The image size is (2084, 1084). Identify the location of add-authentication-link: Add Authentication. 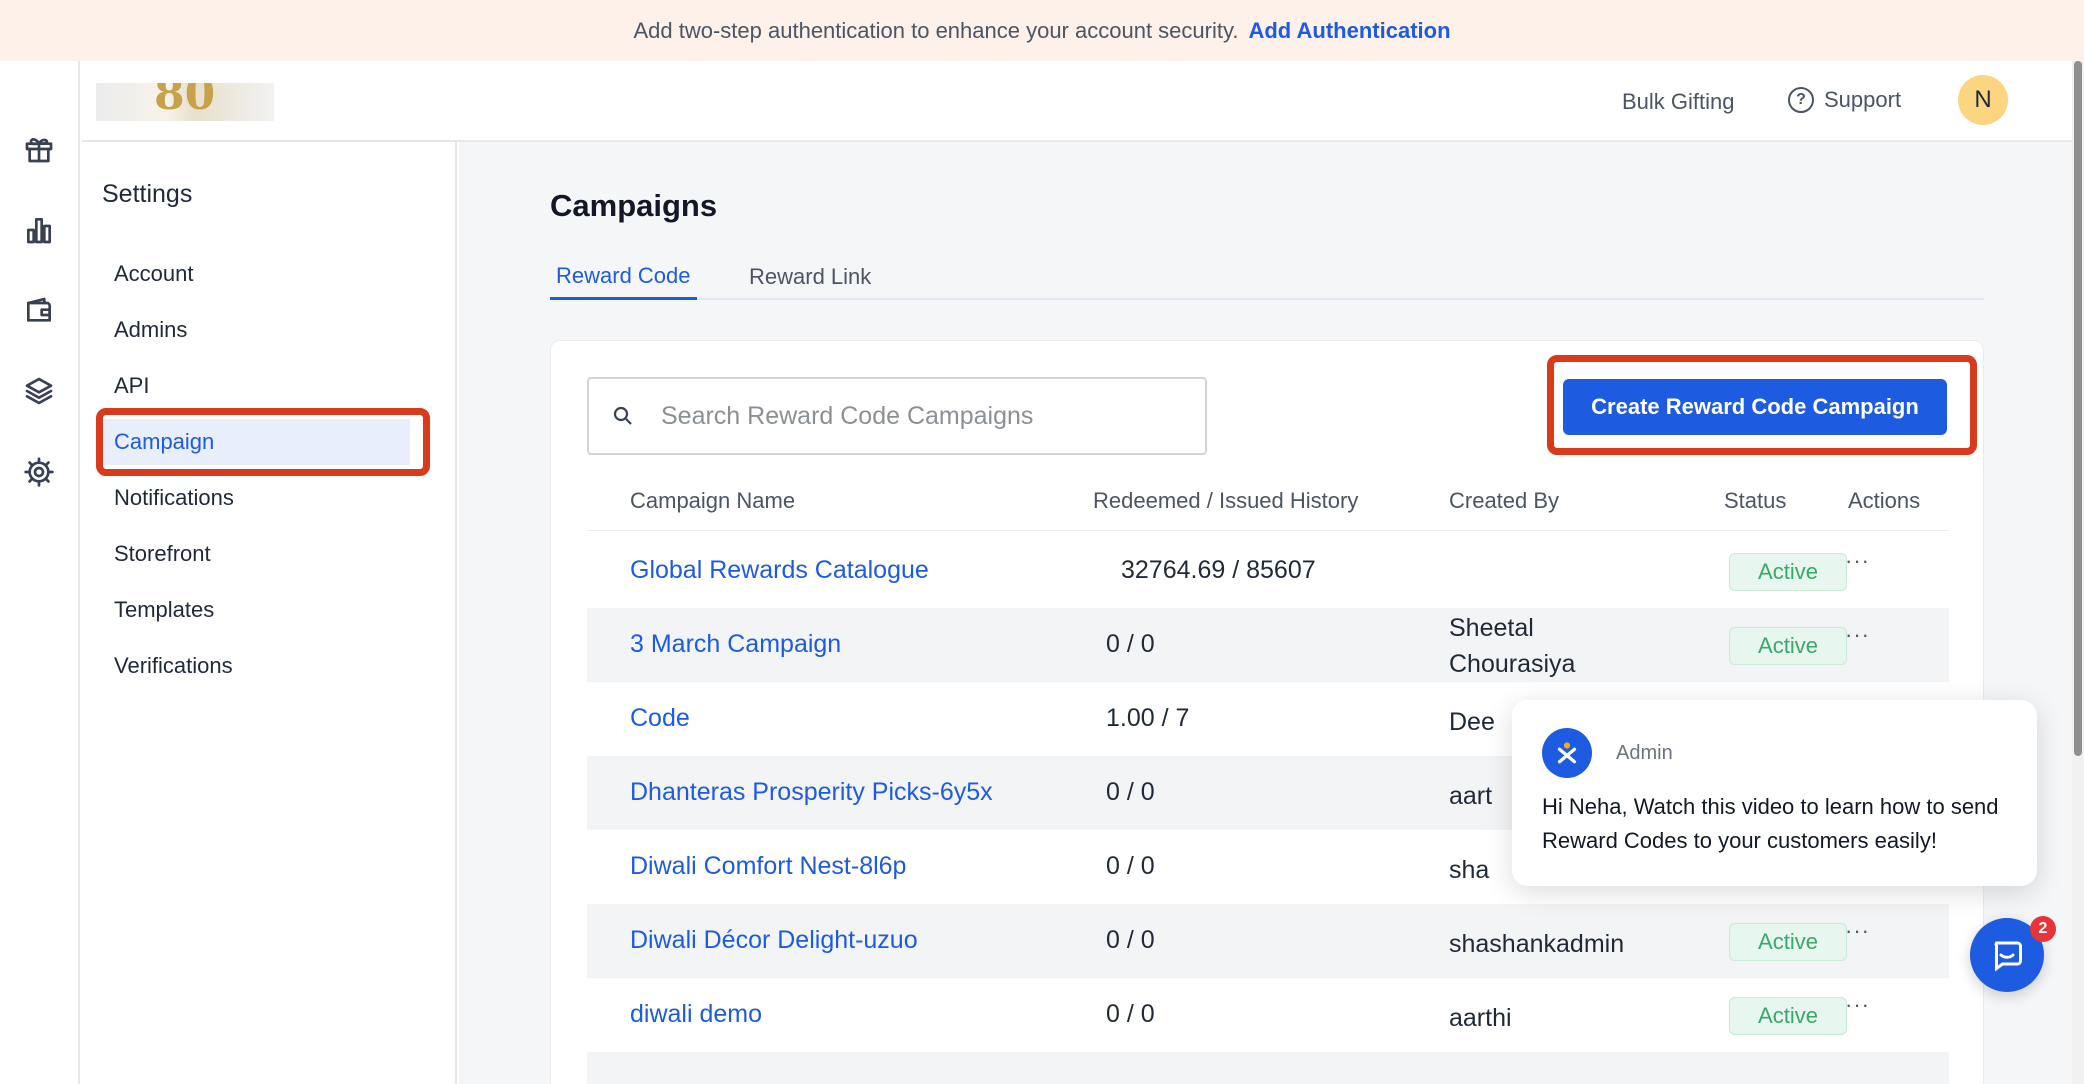
(1349, 30).